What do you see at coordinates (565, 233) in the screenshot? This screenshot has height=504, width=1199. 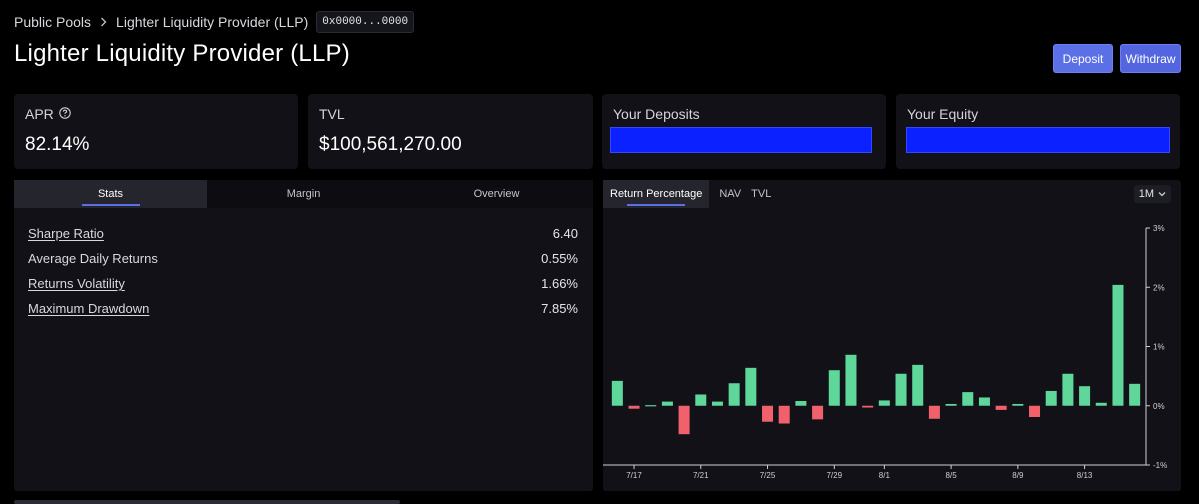 I see `stat-value-sharpe-ratio: 6.40` at bounding box center [565, 233].